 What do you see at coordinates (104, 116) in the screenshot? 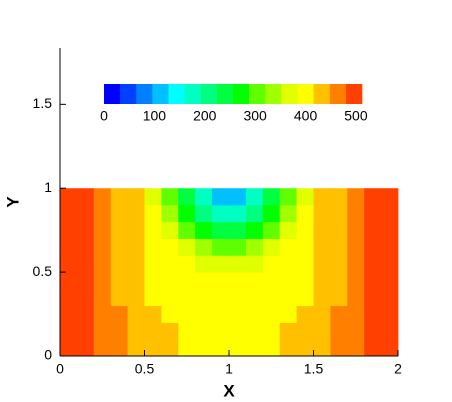
I see `colorbar-label: 0` at bounding box center [104, 116].